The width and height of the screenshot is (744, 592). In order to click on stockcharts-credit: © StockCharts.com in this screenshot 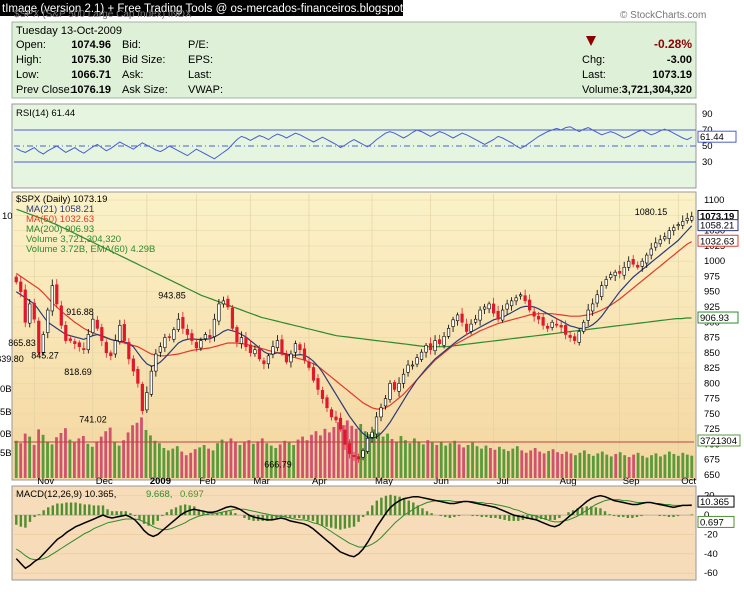, I will do `click(663, 15)`.